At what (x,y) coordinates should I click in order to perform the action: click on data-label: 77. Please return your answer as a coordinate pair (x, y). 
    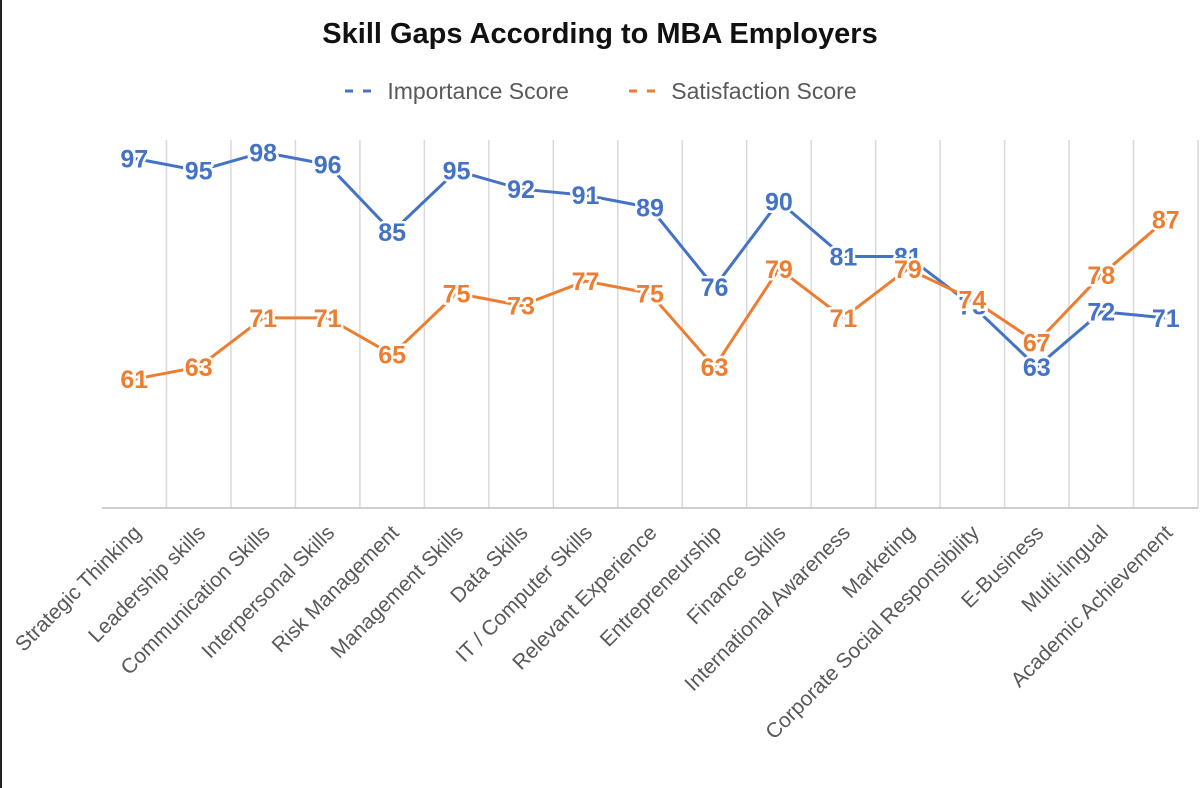
    Looking at the image, I should click on (586, 282).